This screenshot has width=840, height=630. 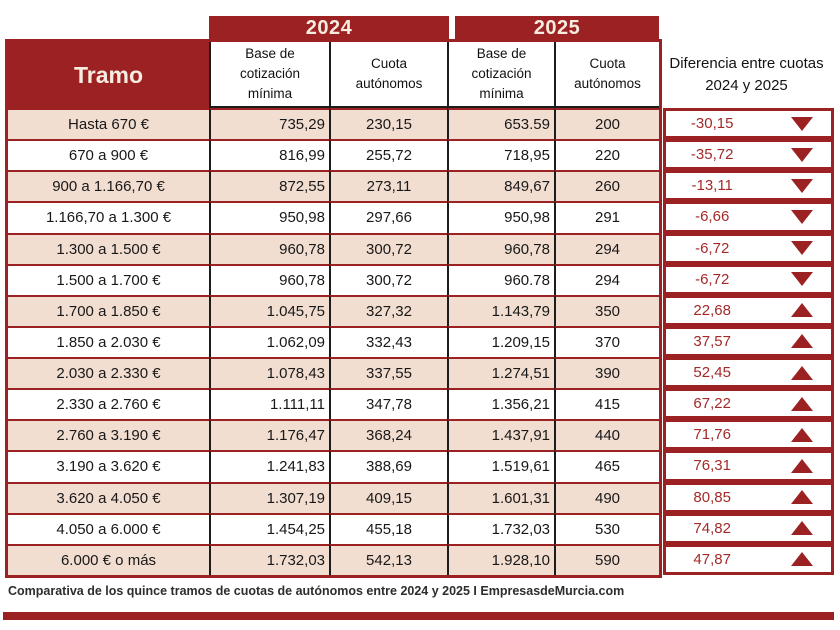 I want to click on diff-cell: -6,66, so click(x=748, y=217).